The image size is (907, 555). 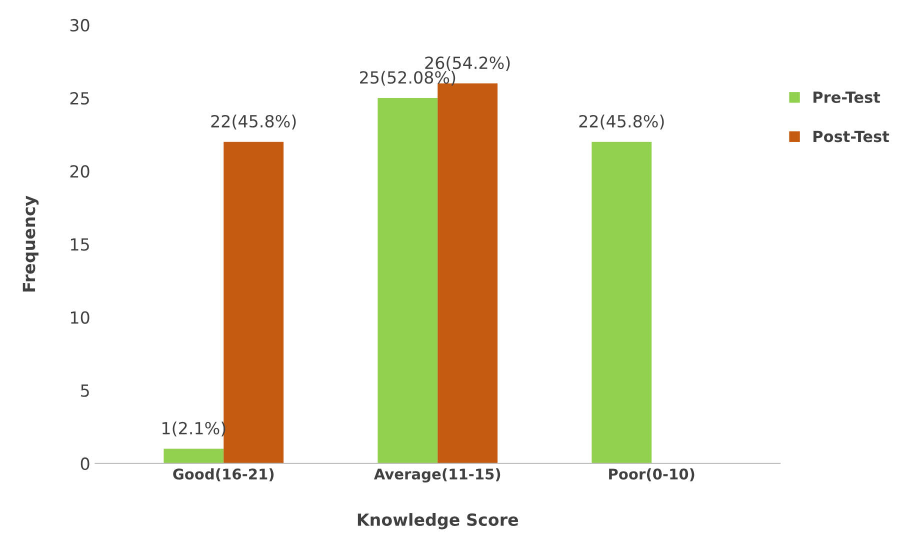 I want to click on y-tick-label: 30, so click(x=80, y=25).